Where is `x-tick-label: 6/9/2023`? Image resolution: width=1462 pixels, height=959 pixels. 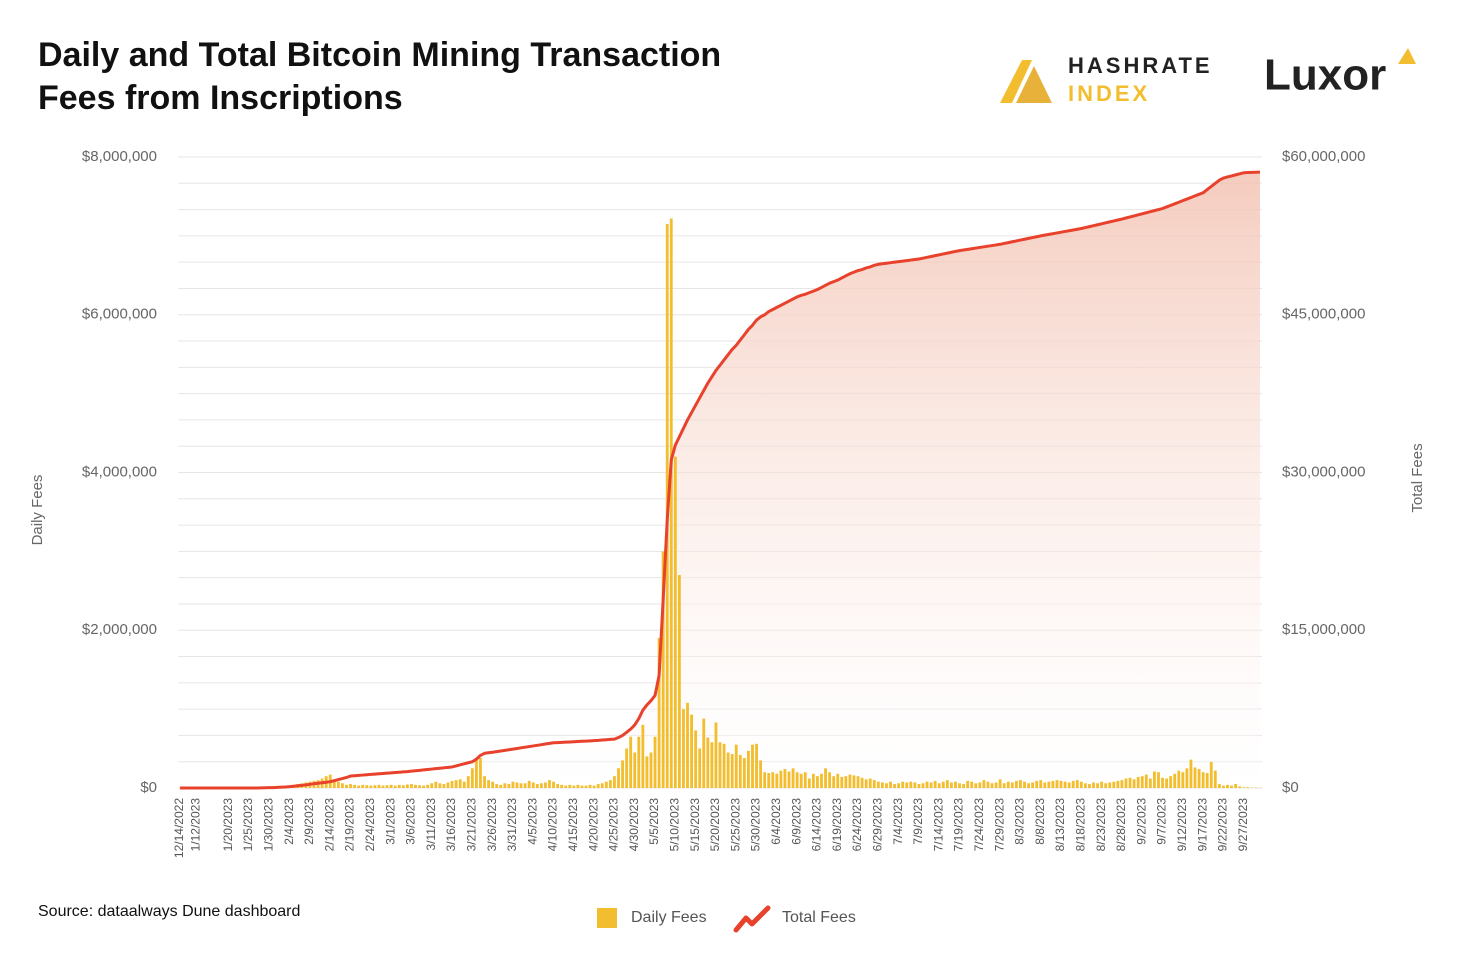
x-tick-label: 6/9/2023 is located at coordinates (796, 821).